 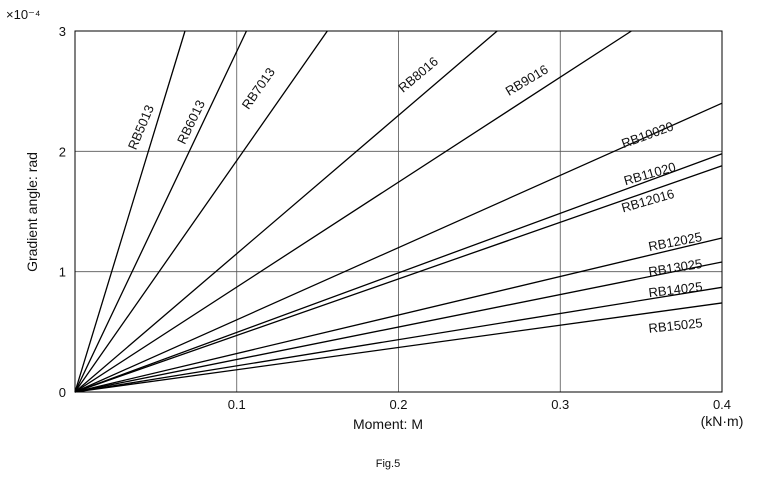 What do you see at coordinates (62, 392) in the screenshot?
I see `y-tick-label-0: 0` at bounding box center [62, 392].